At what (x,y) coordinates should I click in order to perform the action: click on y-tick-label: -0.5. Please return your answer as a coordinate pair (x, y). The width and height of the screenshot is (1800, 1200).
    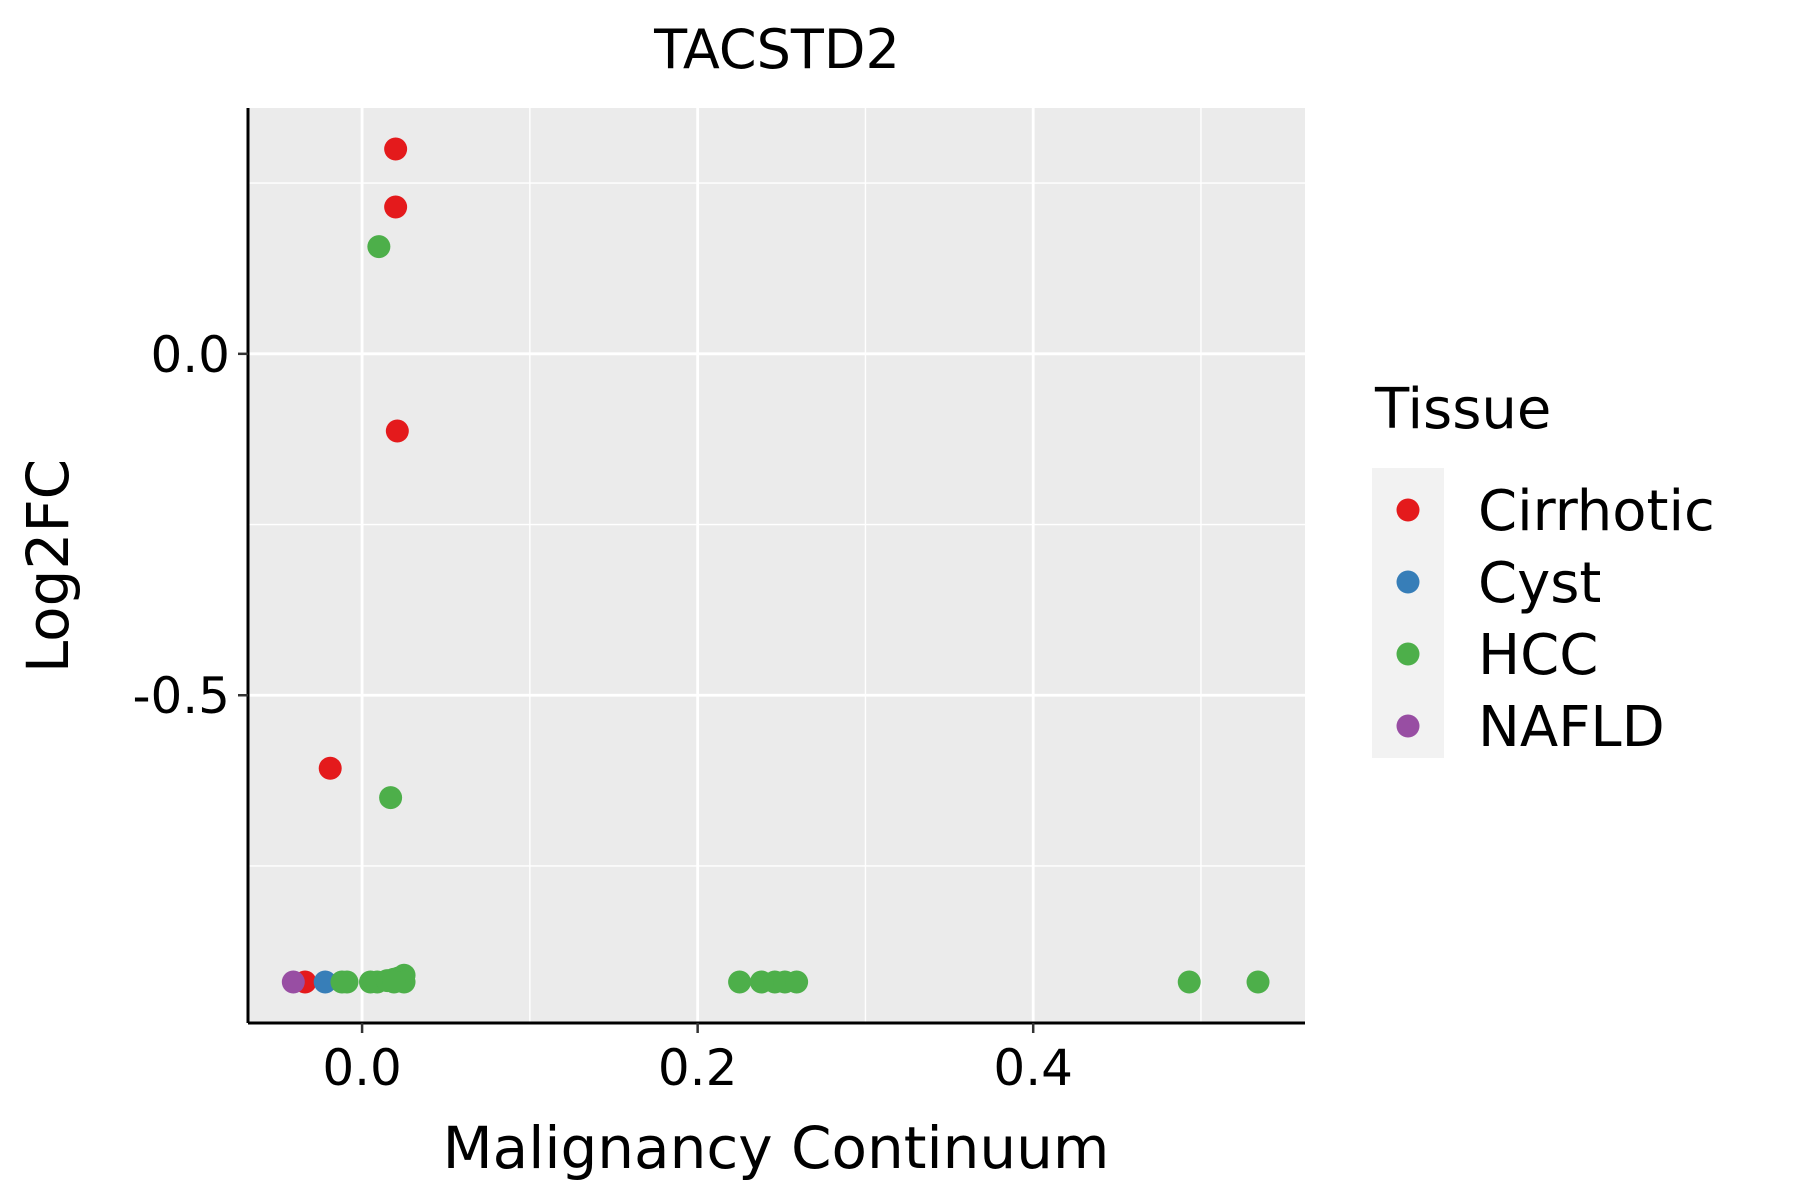
    Looking at the image, I should click on (181, 696).